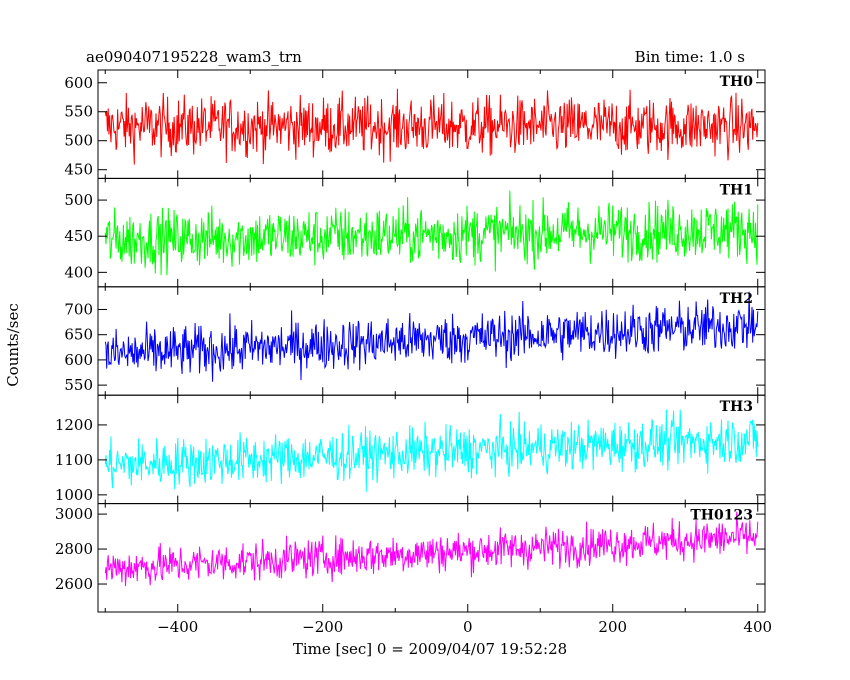 Image resolution: width=850 pixels, height=680 pixels. I want to click on chart-title: ae090407195228_wam3_trn, so click(194, 57).